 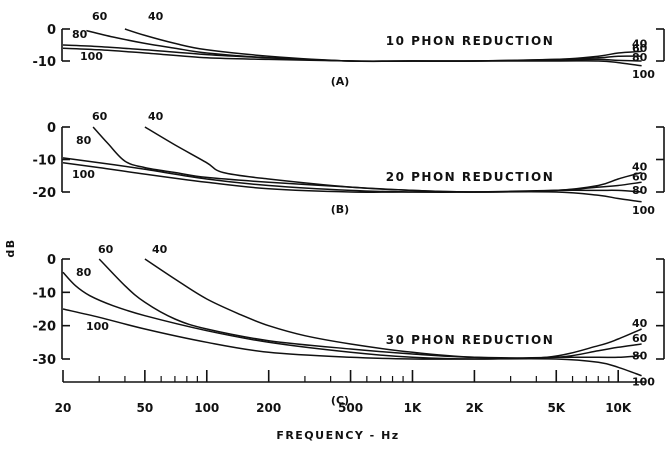 What do you see at coordinates (475, 408) in the screenshot?
I see `x-tick-label: 2K` at bounding box center [475, 408].